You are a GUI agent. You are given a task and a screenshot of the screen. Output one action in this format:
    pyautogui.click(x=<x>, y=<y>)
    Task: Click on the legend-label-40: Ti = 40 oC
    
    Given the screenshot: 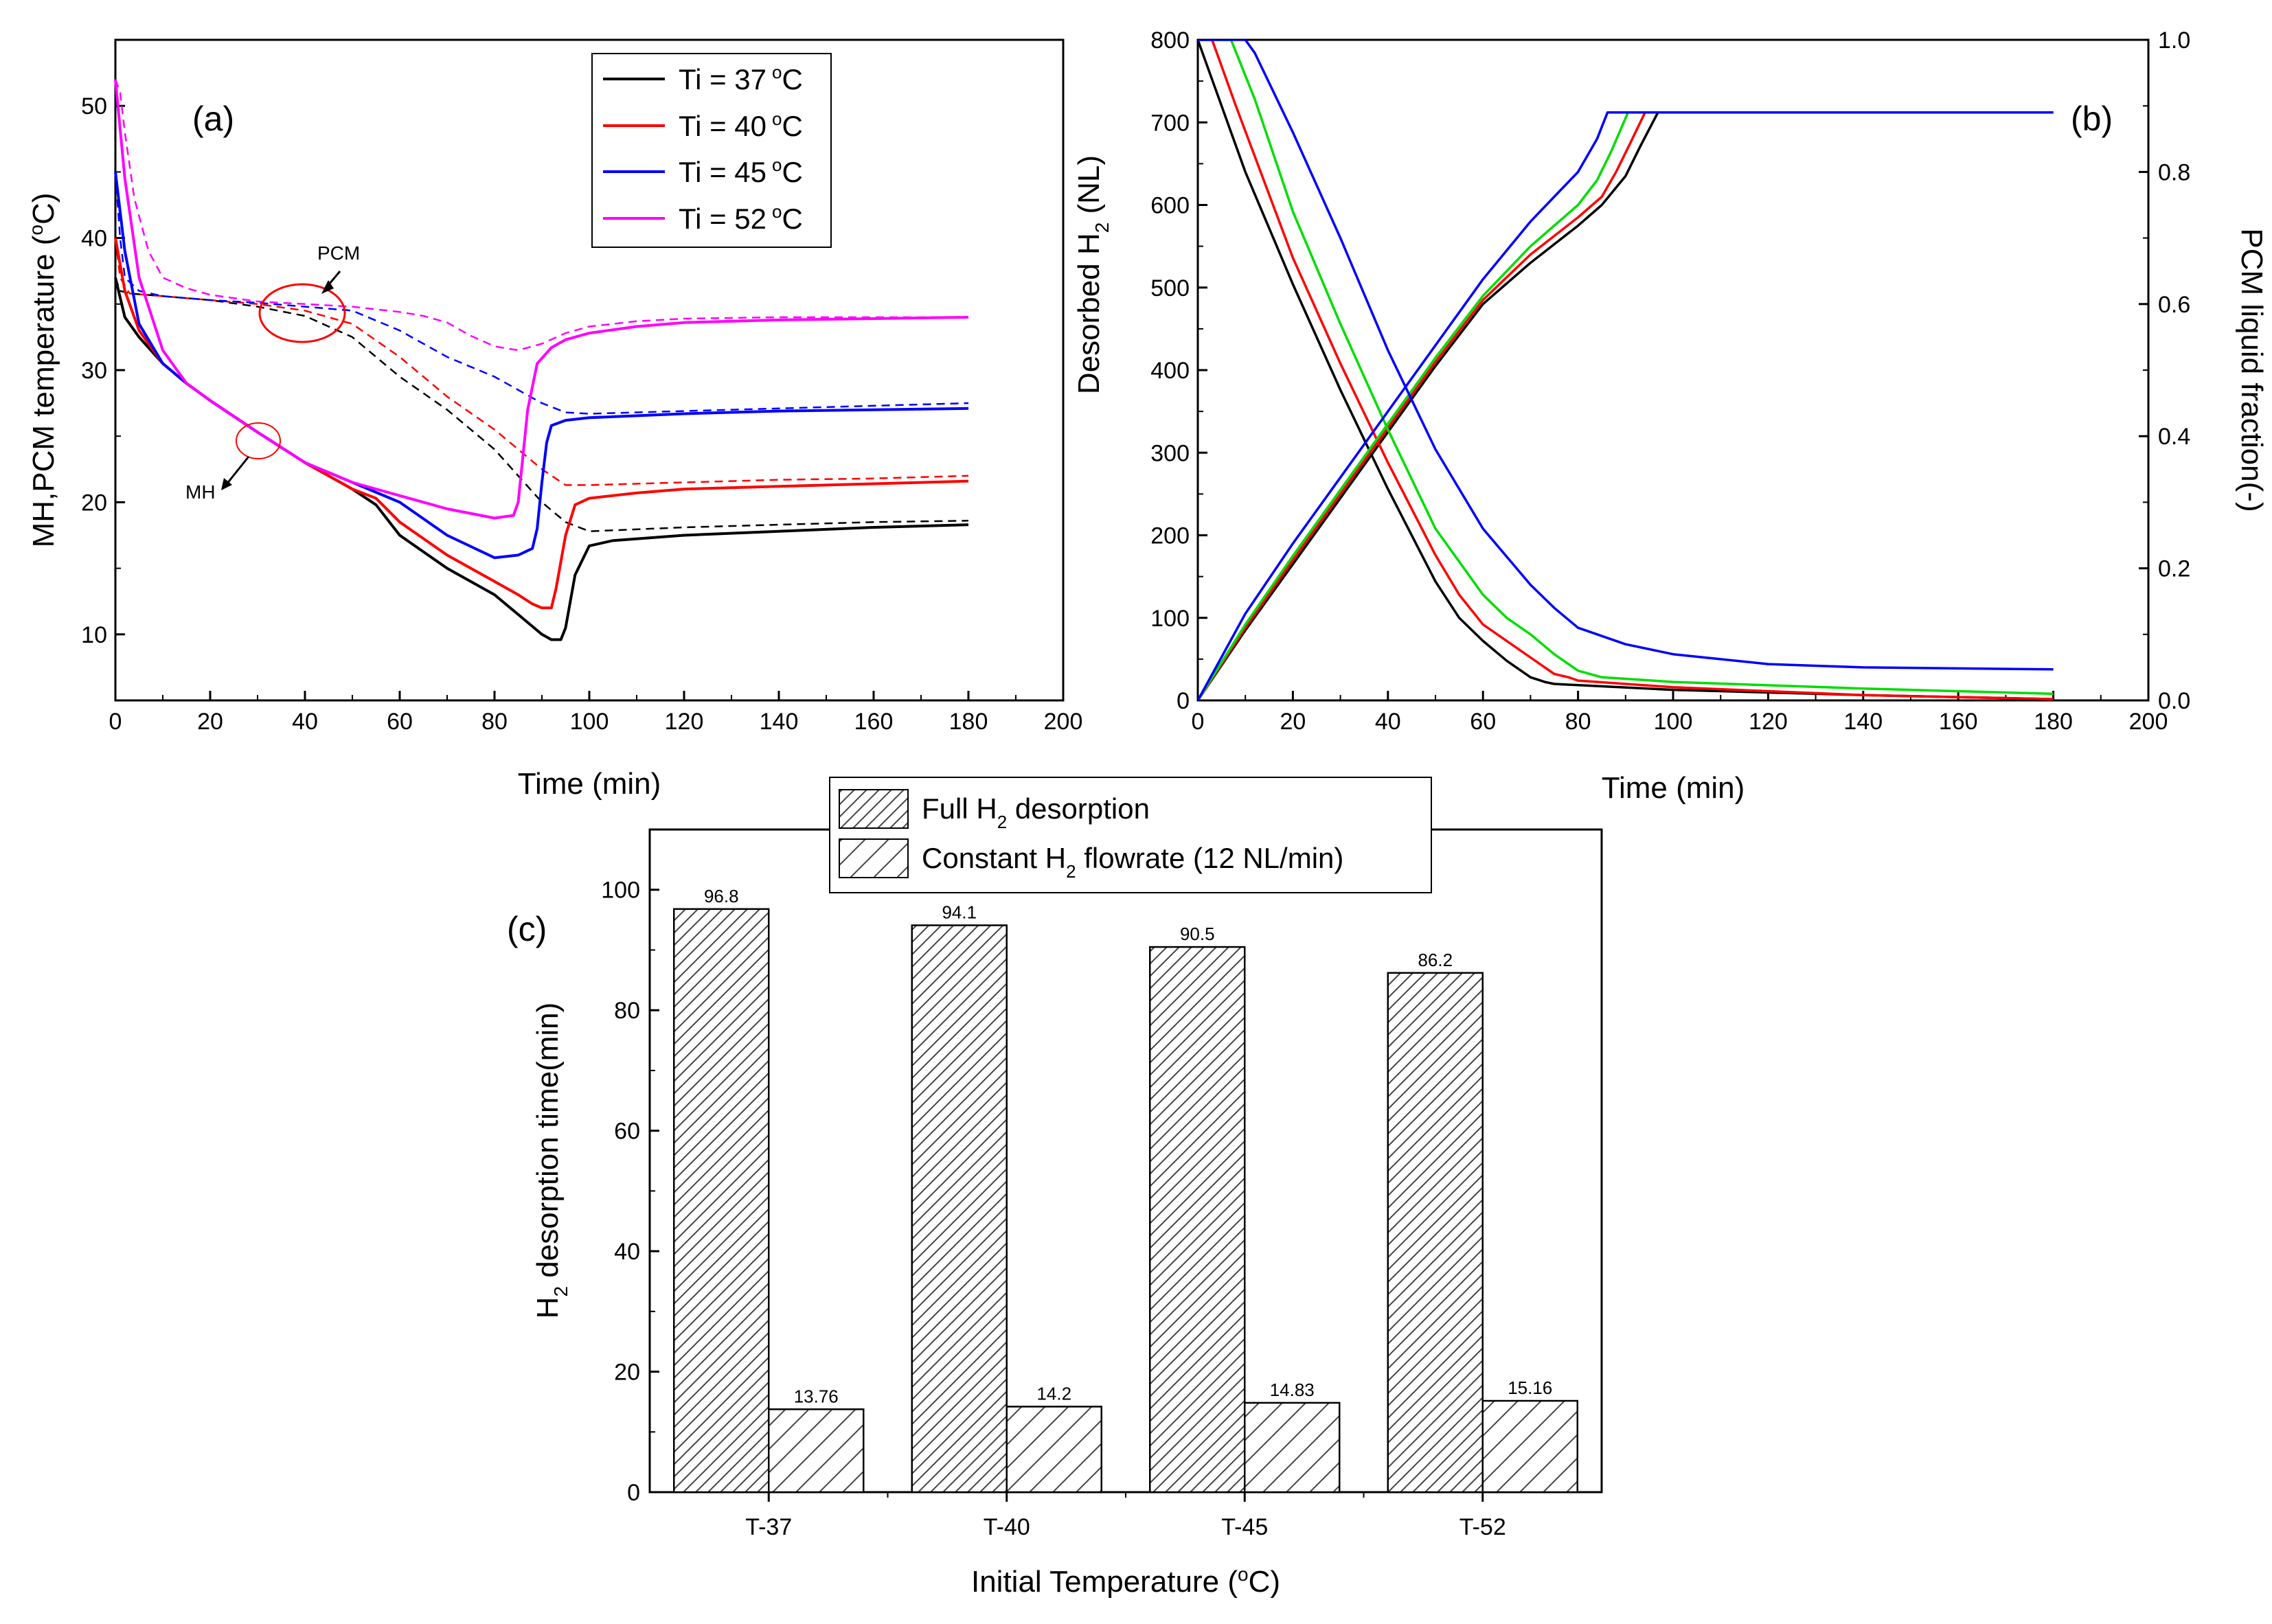 What is the action you would take?
    pyautogui.click(x=741, y=125)
    